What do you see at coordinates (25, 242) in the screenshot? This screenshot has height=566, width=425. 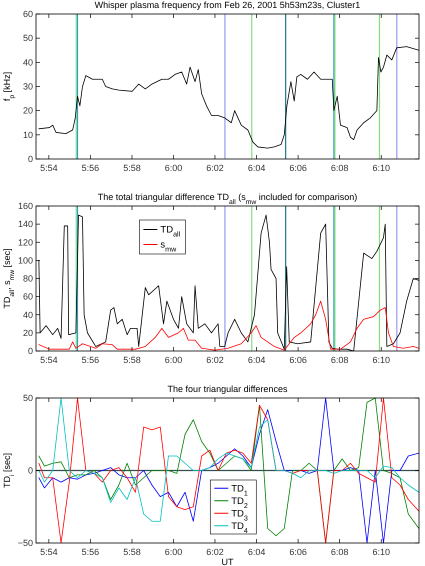 I see `y-tick-label: 120` at bounding box center [25, 242].